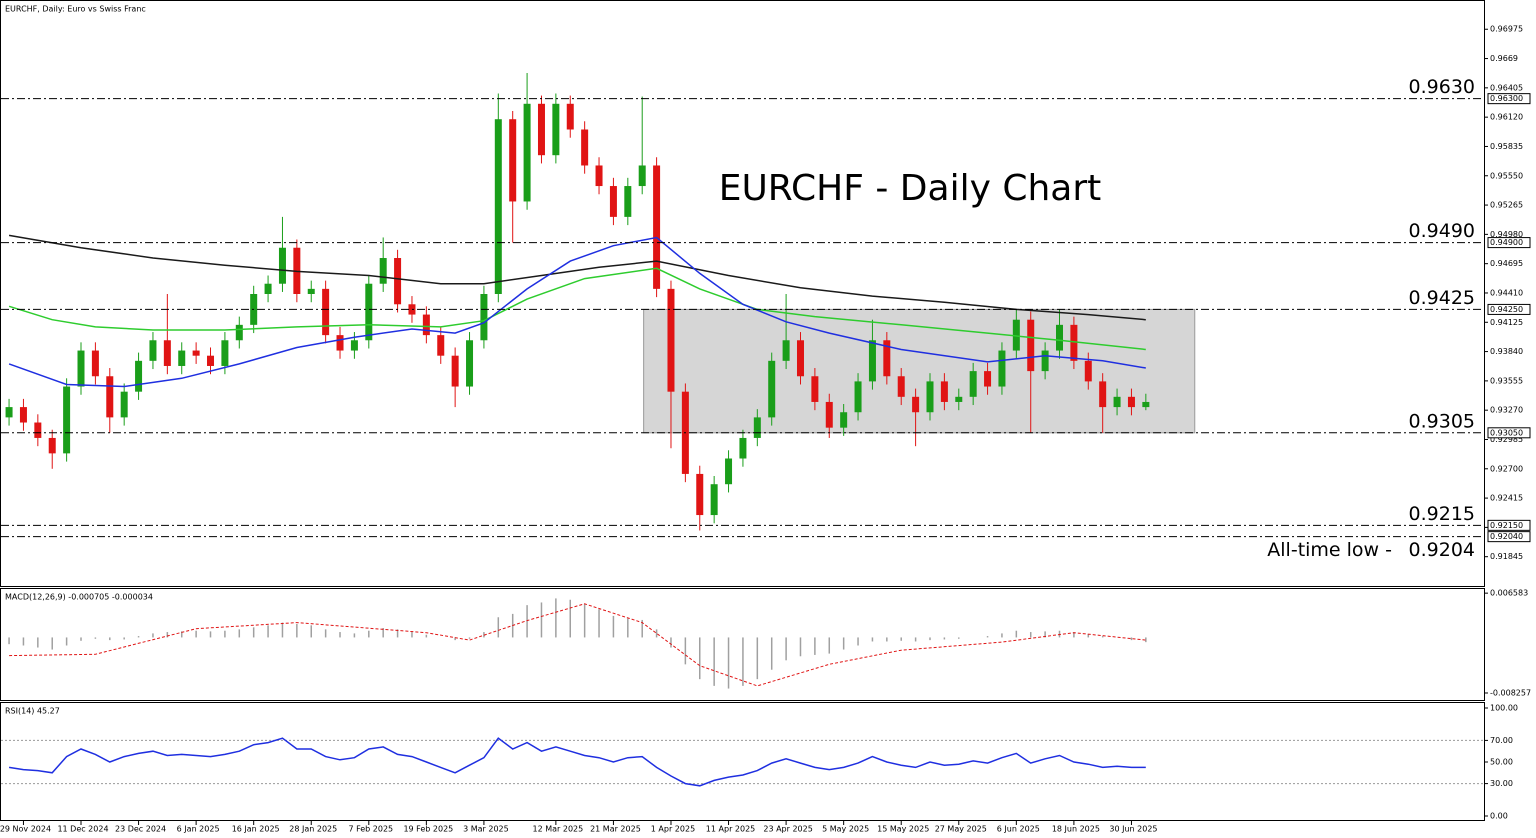 This screenshot has width=1536, height=838. Describe the element at coordinates (1506, 263) in the screenshot. I see `y-tick-label: 0.94695` at that location.